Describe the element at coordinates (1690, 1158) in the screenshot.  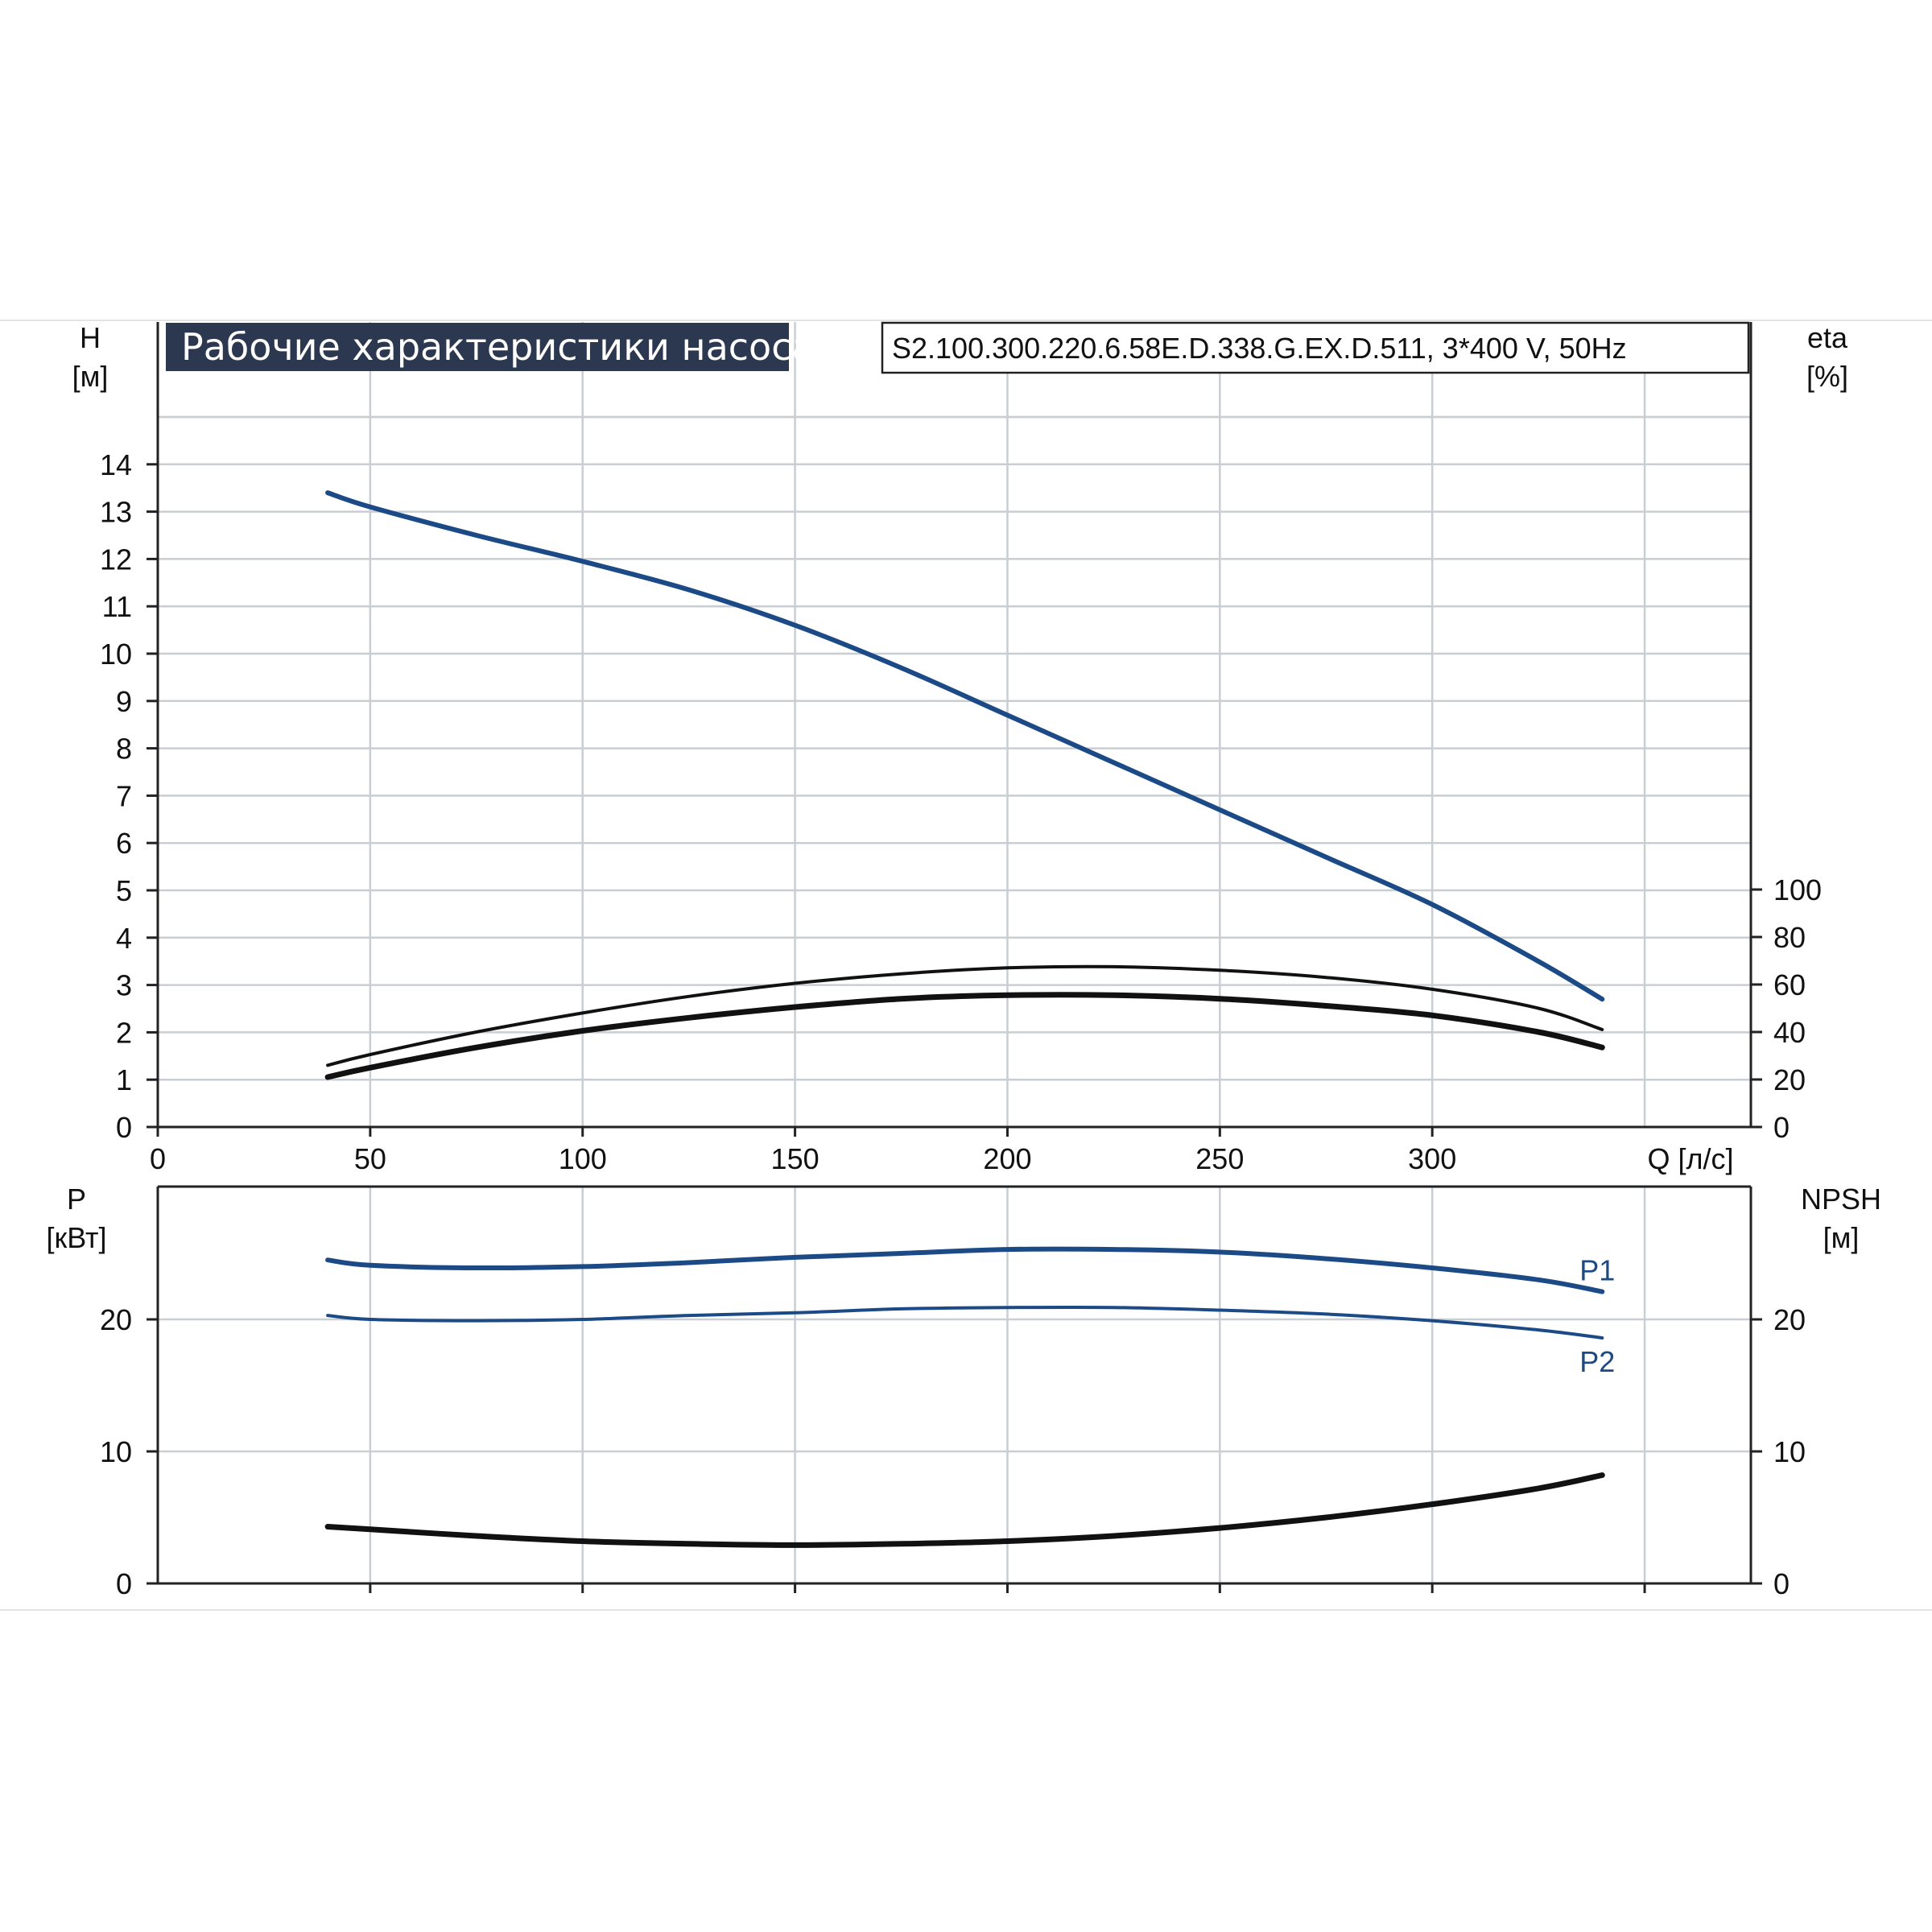
I see `flow-axis-label: Q [л/с]` at that location.